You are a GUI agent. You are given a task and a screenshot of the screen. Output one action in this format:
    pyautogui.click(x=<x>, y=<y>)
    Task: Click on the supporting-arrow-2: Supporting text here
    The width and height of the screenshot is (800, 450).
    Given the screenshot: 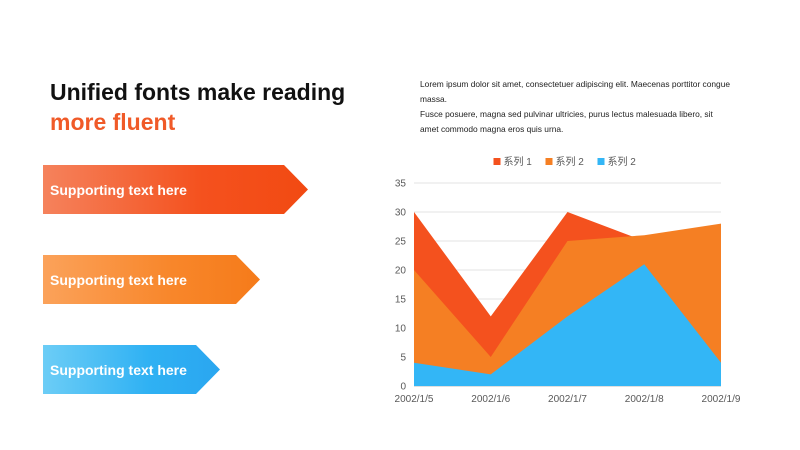 What is the action you would take?
    pyautogui.click(x=151, y=279)
    